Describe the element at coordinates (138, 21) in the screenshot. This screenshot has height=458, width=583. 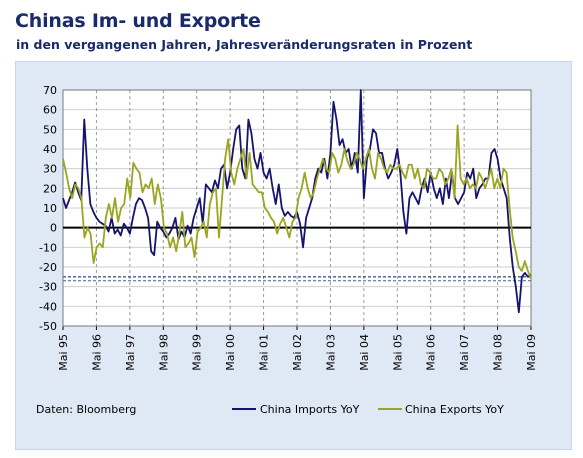
I see `chart-title: Chinas Im- und Exporte` at that location.